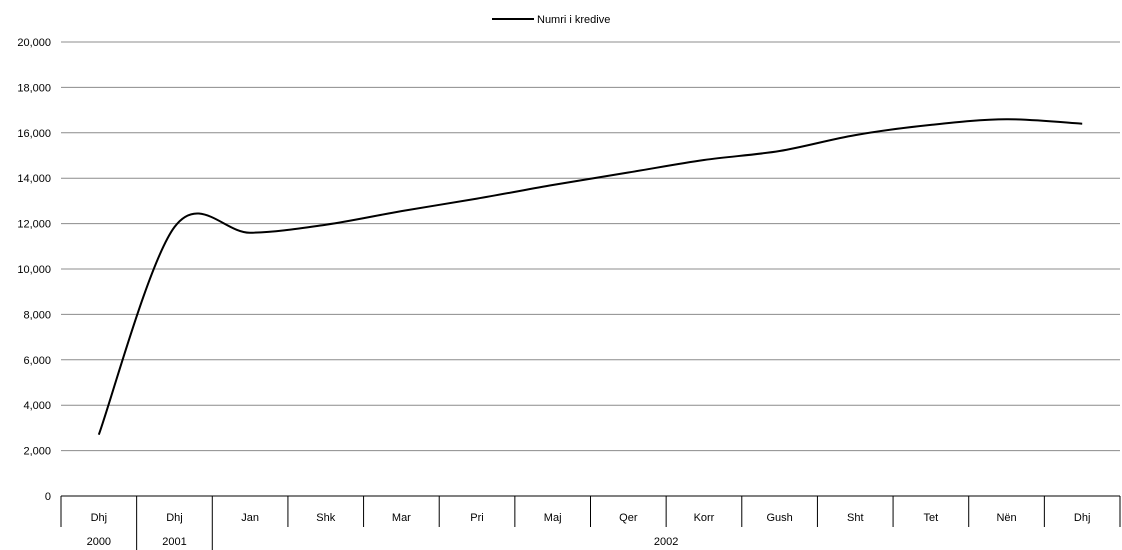 The width and height of the screenshot is (1122, 550). I want to click on x-tick-label: Gush, so click(779, 518).